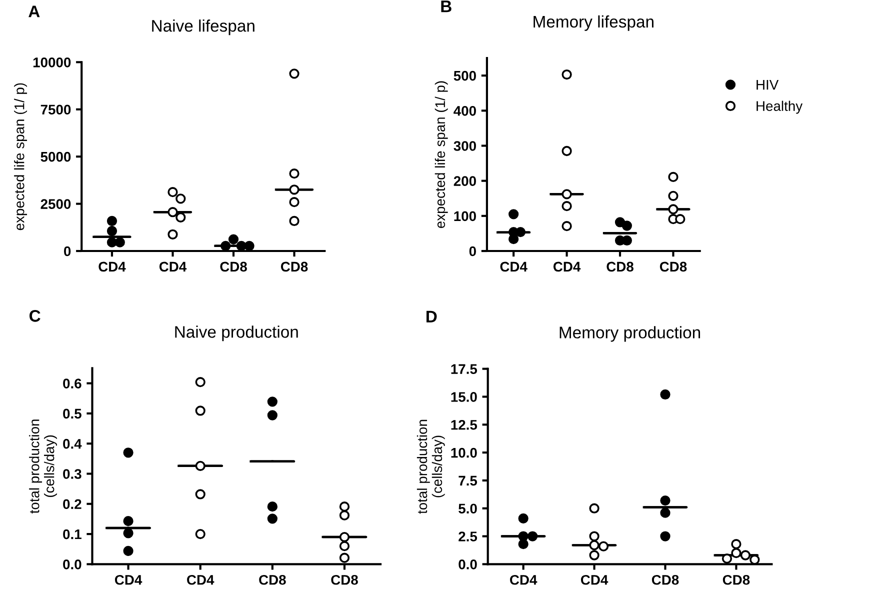  Describe the element at coordinates (465, 146) in the screenshot. I see `y-tick-label: 300` at that location.